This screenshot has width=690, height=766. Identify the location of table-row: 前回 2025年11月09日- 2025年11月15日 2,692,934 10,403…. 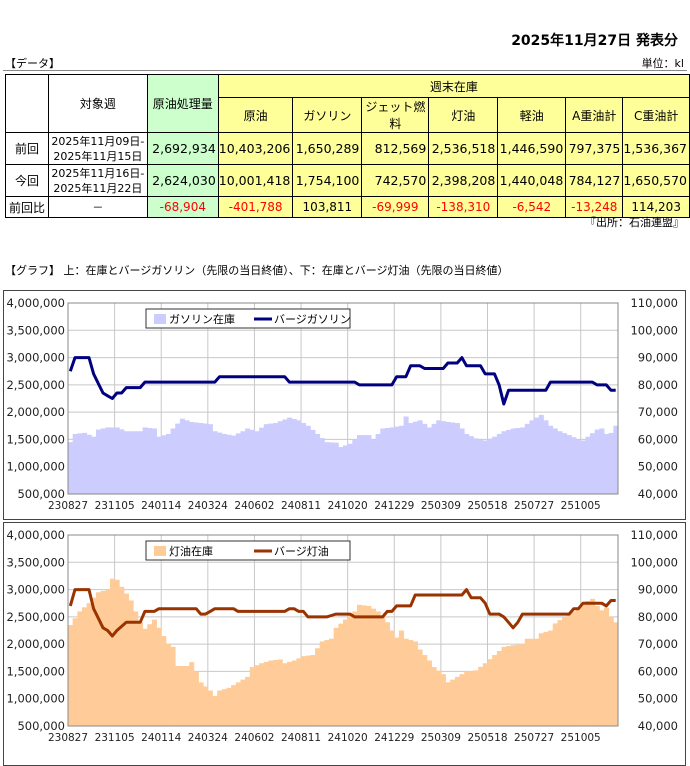
(347, 148).